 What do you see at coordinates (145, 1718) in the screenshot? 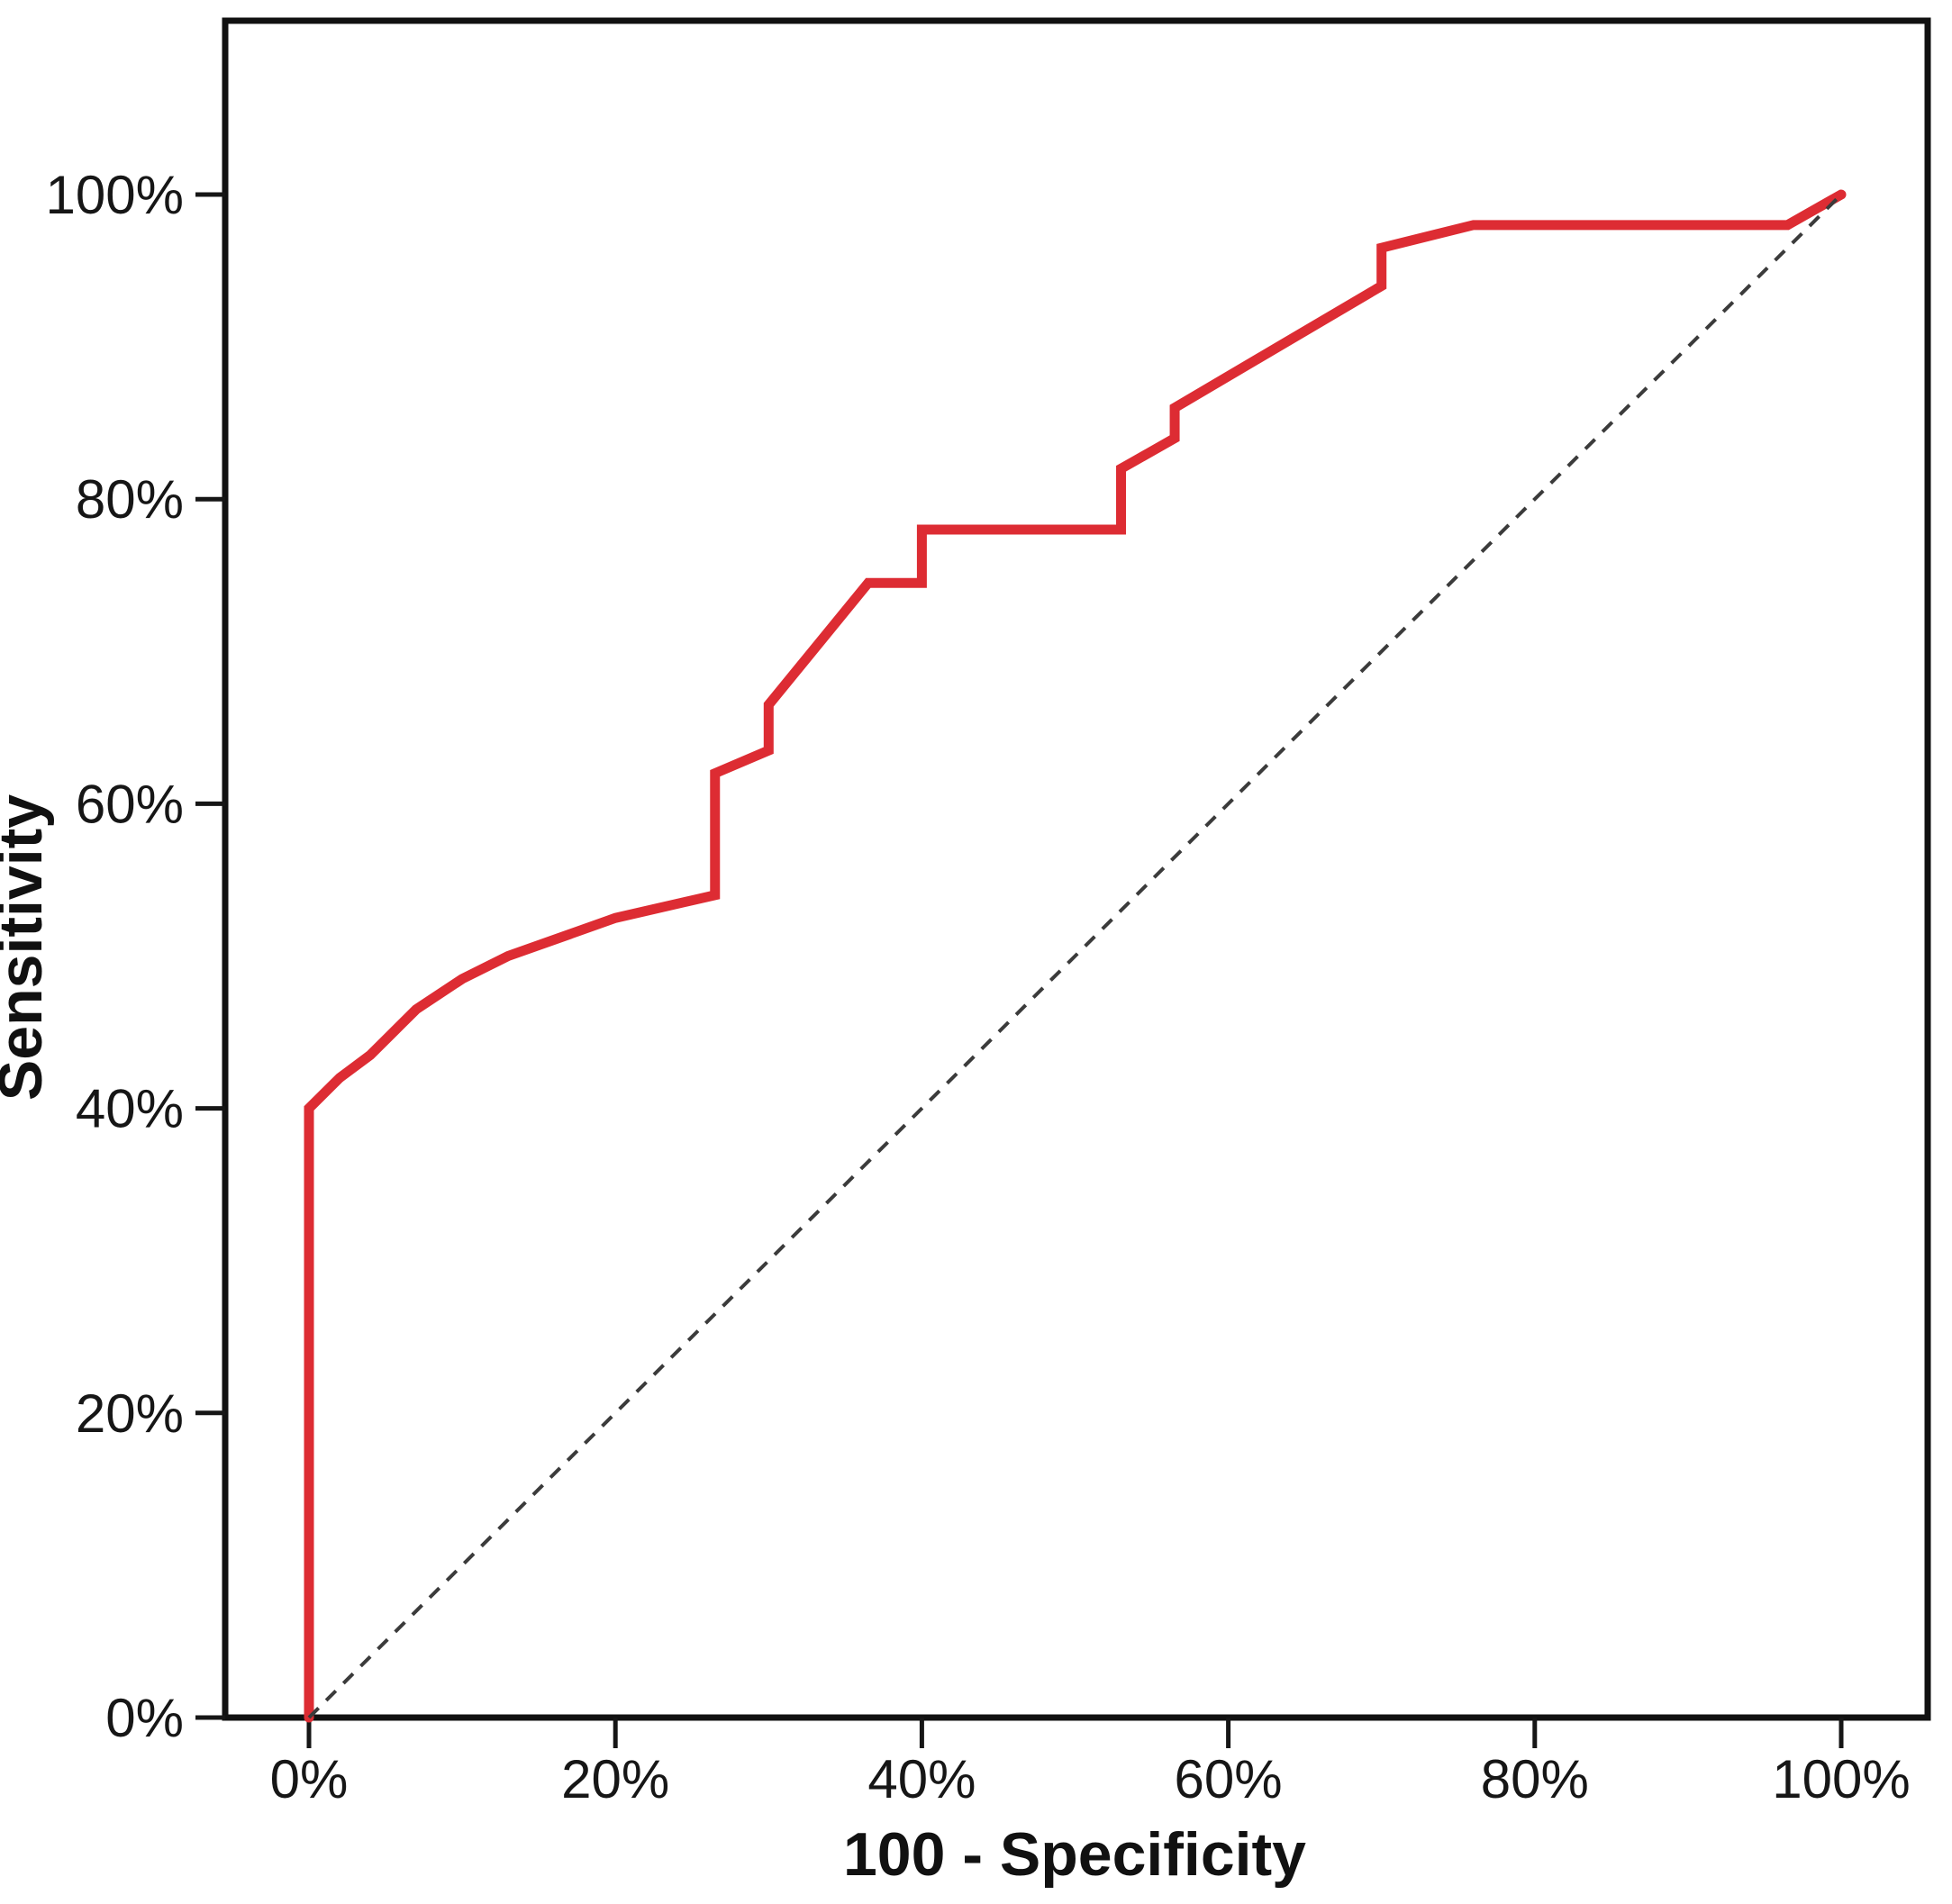
I see `y-tick-label: 0%` at bounding box center [145, 1718].